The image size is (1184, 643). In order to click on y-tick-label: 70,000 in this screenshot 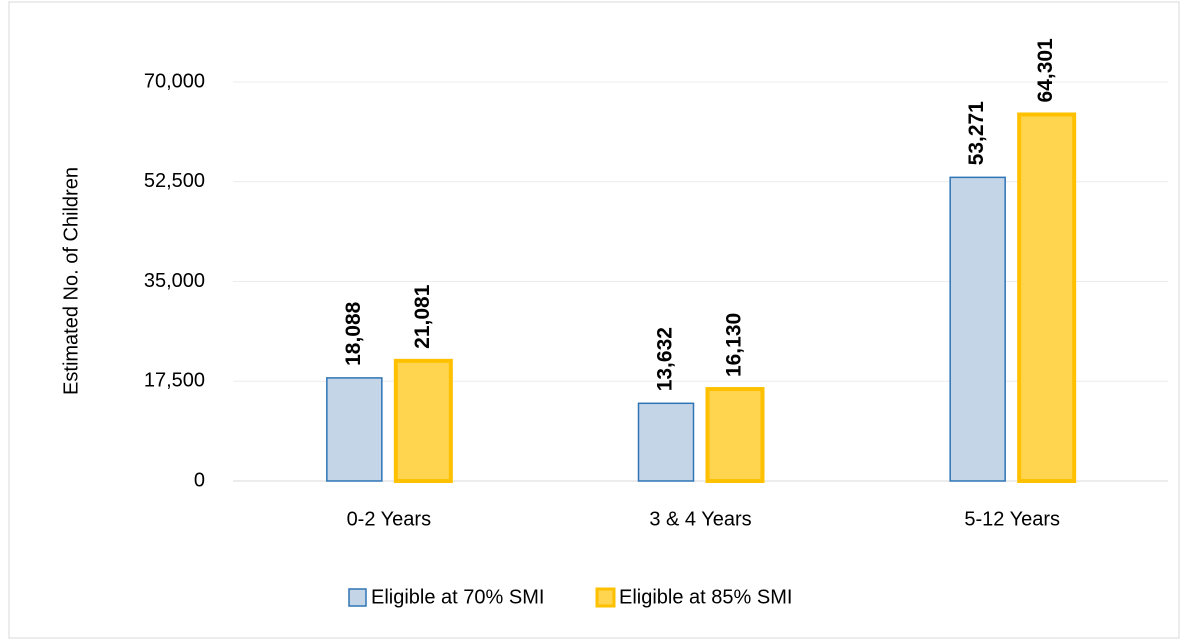, I will do `click(174, 81)`.